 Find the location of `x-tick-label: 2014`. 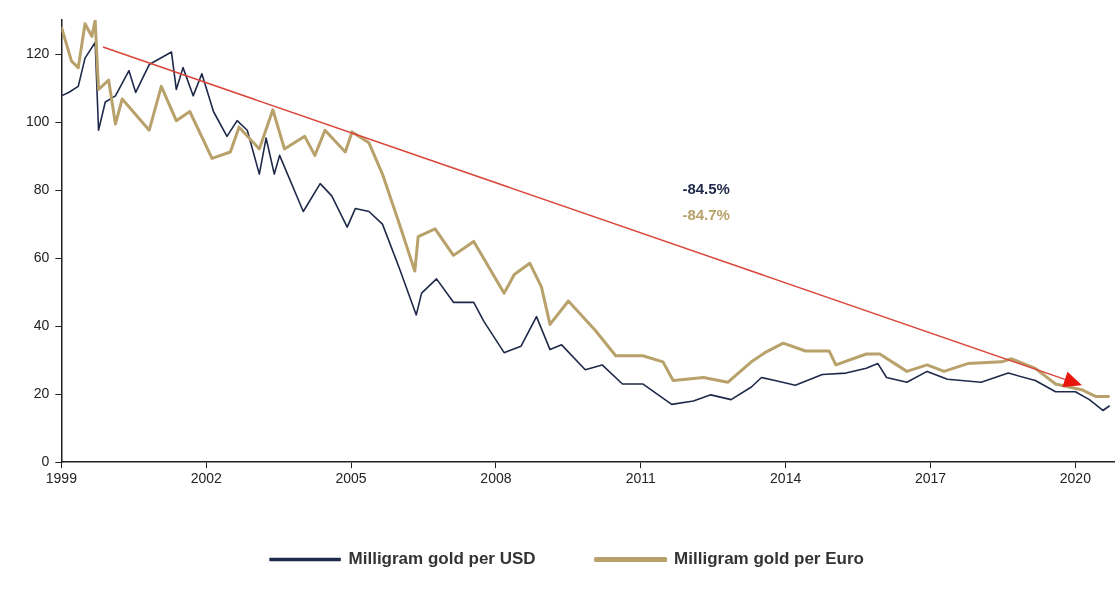

x-tick-label: 2014 is located at coordinates (786, 478).